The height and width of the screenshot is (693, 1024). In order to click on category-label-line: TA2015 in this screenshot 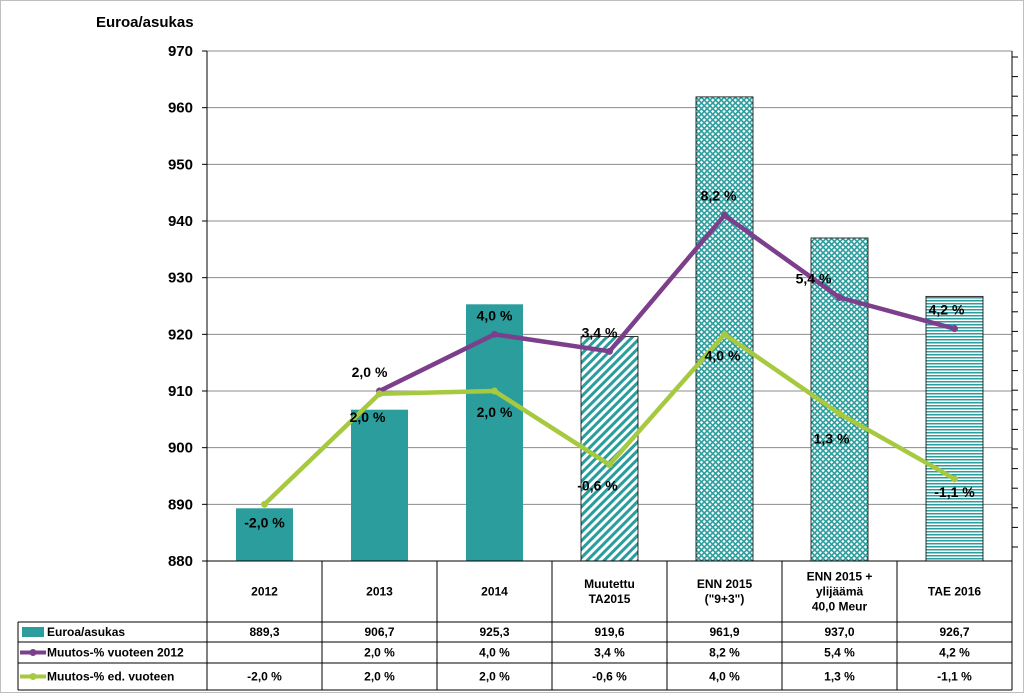, I will do `click(610, 599)`.